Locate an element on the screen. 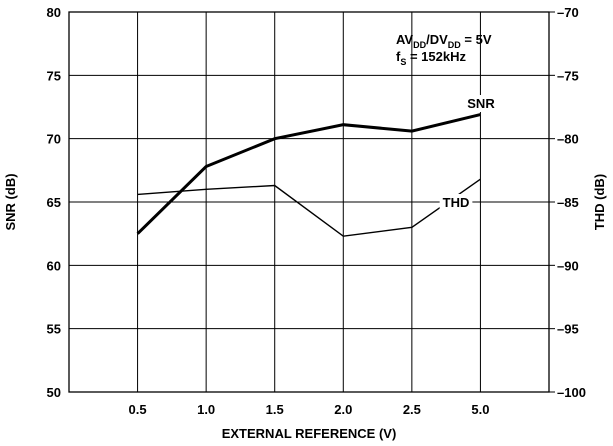  y2-axis-title: THD (dB) is located at coordinates (599, 202).